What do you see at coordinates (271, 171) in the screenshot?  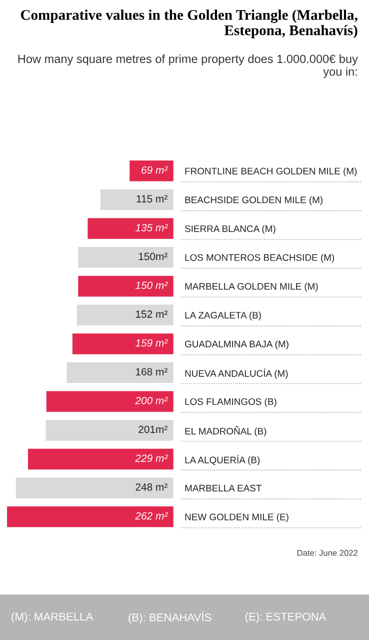 I see `y-tick-label: FRONTLINE BEACH GOLDEN MILE (M)` at bounding box center [271, 171].